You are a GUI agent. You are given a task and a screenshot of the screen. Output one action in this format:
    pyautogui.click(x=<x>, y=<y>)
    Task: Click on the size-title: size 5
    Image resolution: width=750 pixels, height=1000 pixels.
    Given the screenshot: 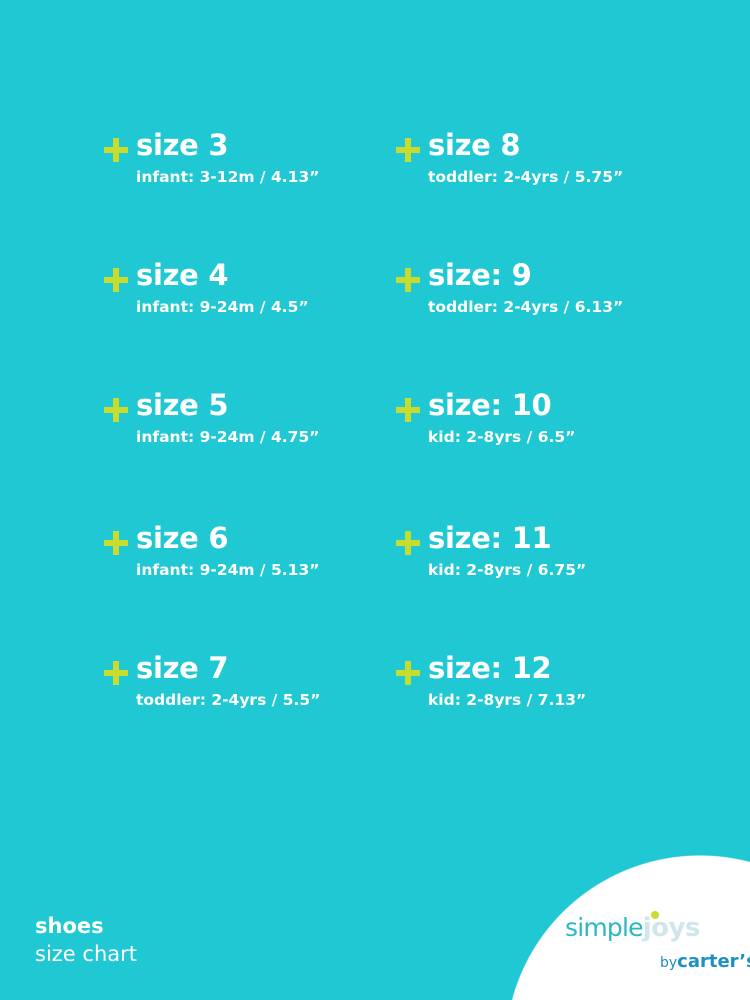 What is the action you would take?
    pyautogui.click(x=182, y=405)
    